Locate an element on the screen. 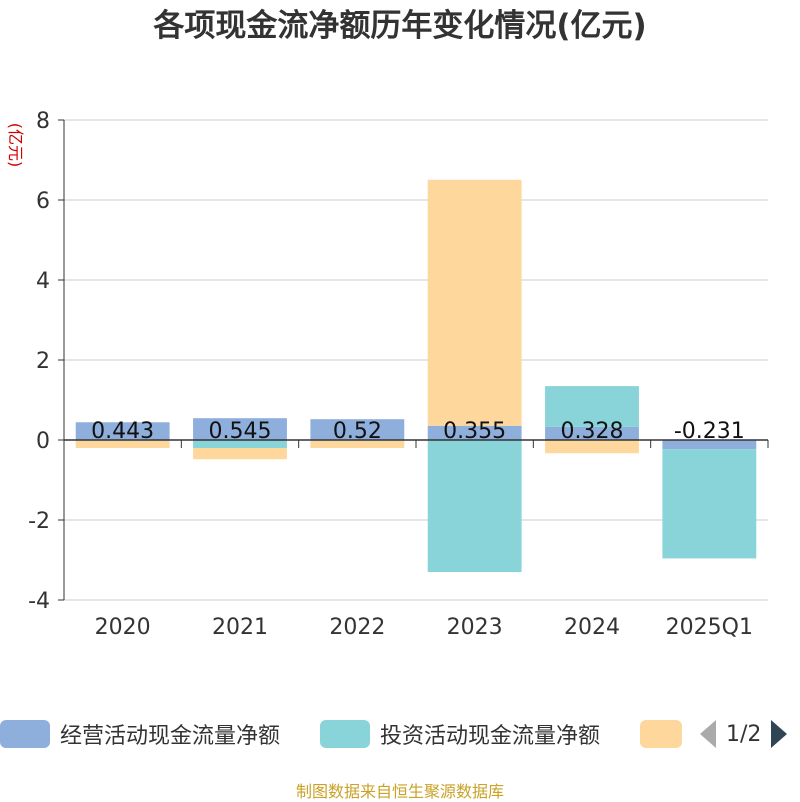 The image size is (800, 802). data-source-note: 制图数据来自恒生聚源数据库 is located at coordinates (399, 791).